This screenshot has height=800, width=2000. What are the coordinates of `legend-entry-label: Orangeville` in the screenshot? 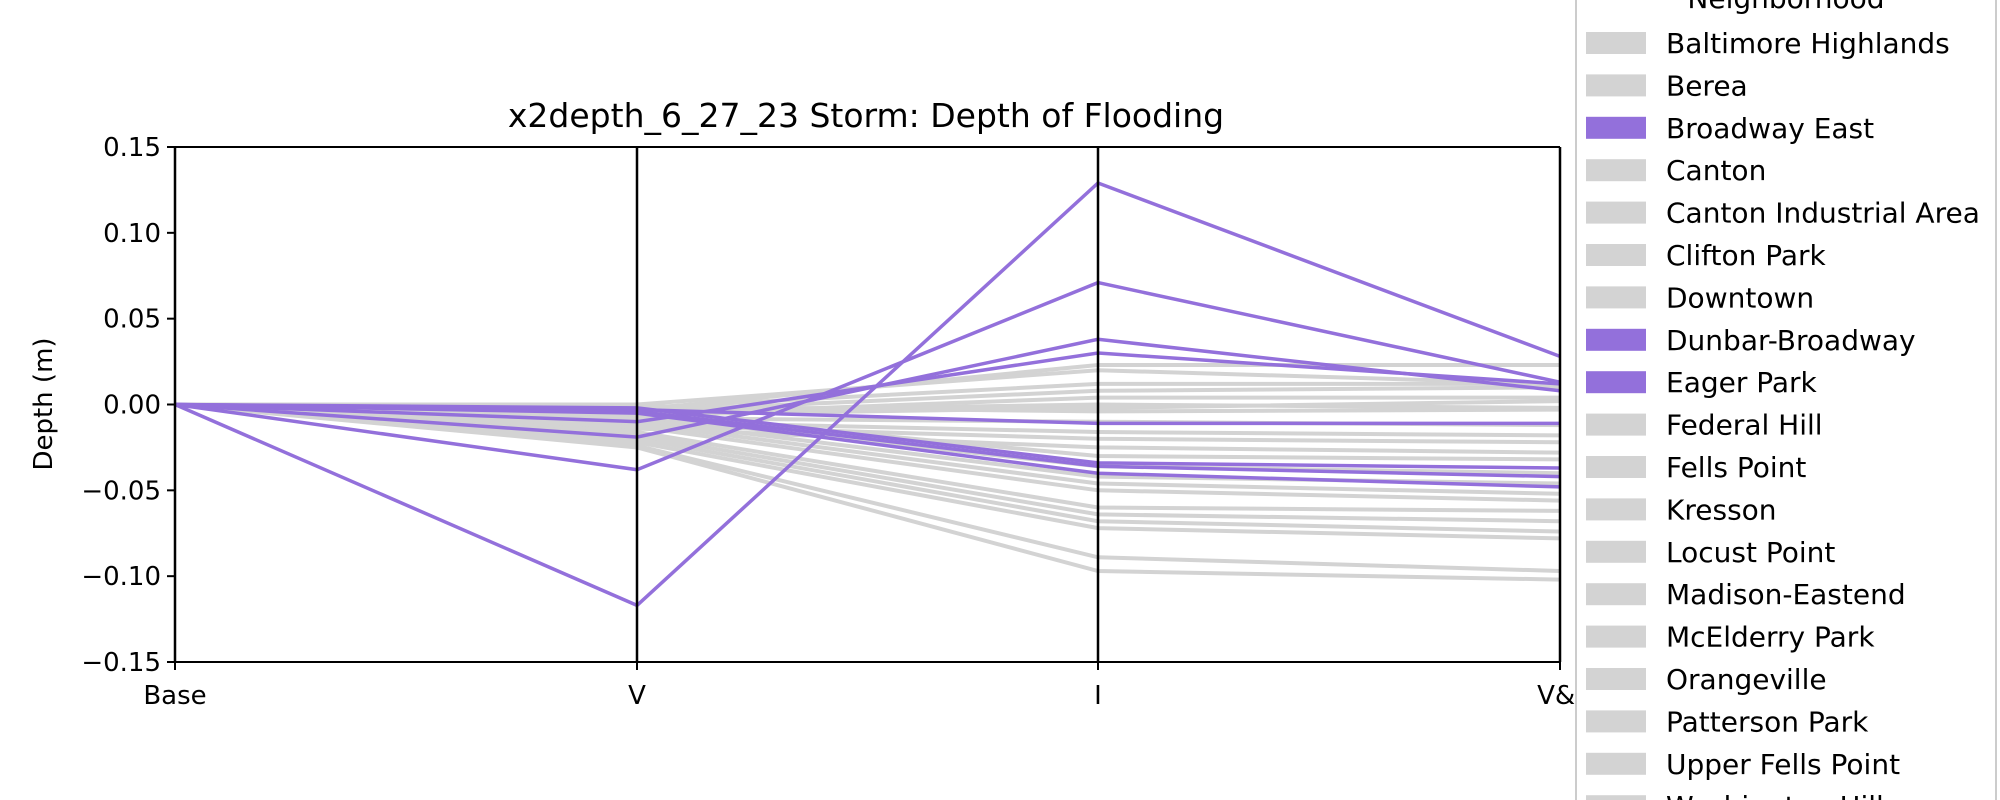 It's located at (1746, 679).